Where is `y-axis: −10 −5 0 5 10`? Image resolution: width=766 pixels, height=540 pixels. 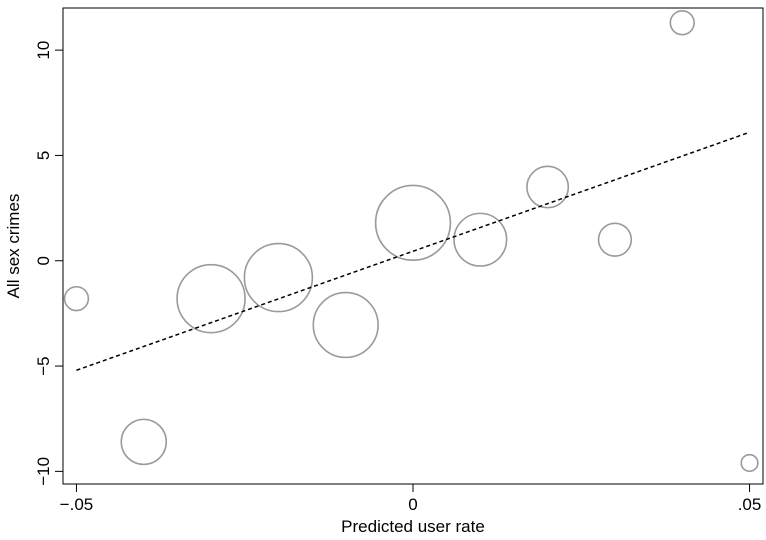
y-axis: −10 −5 0 5 10 is located at coordinates (48, 263).